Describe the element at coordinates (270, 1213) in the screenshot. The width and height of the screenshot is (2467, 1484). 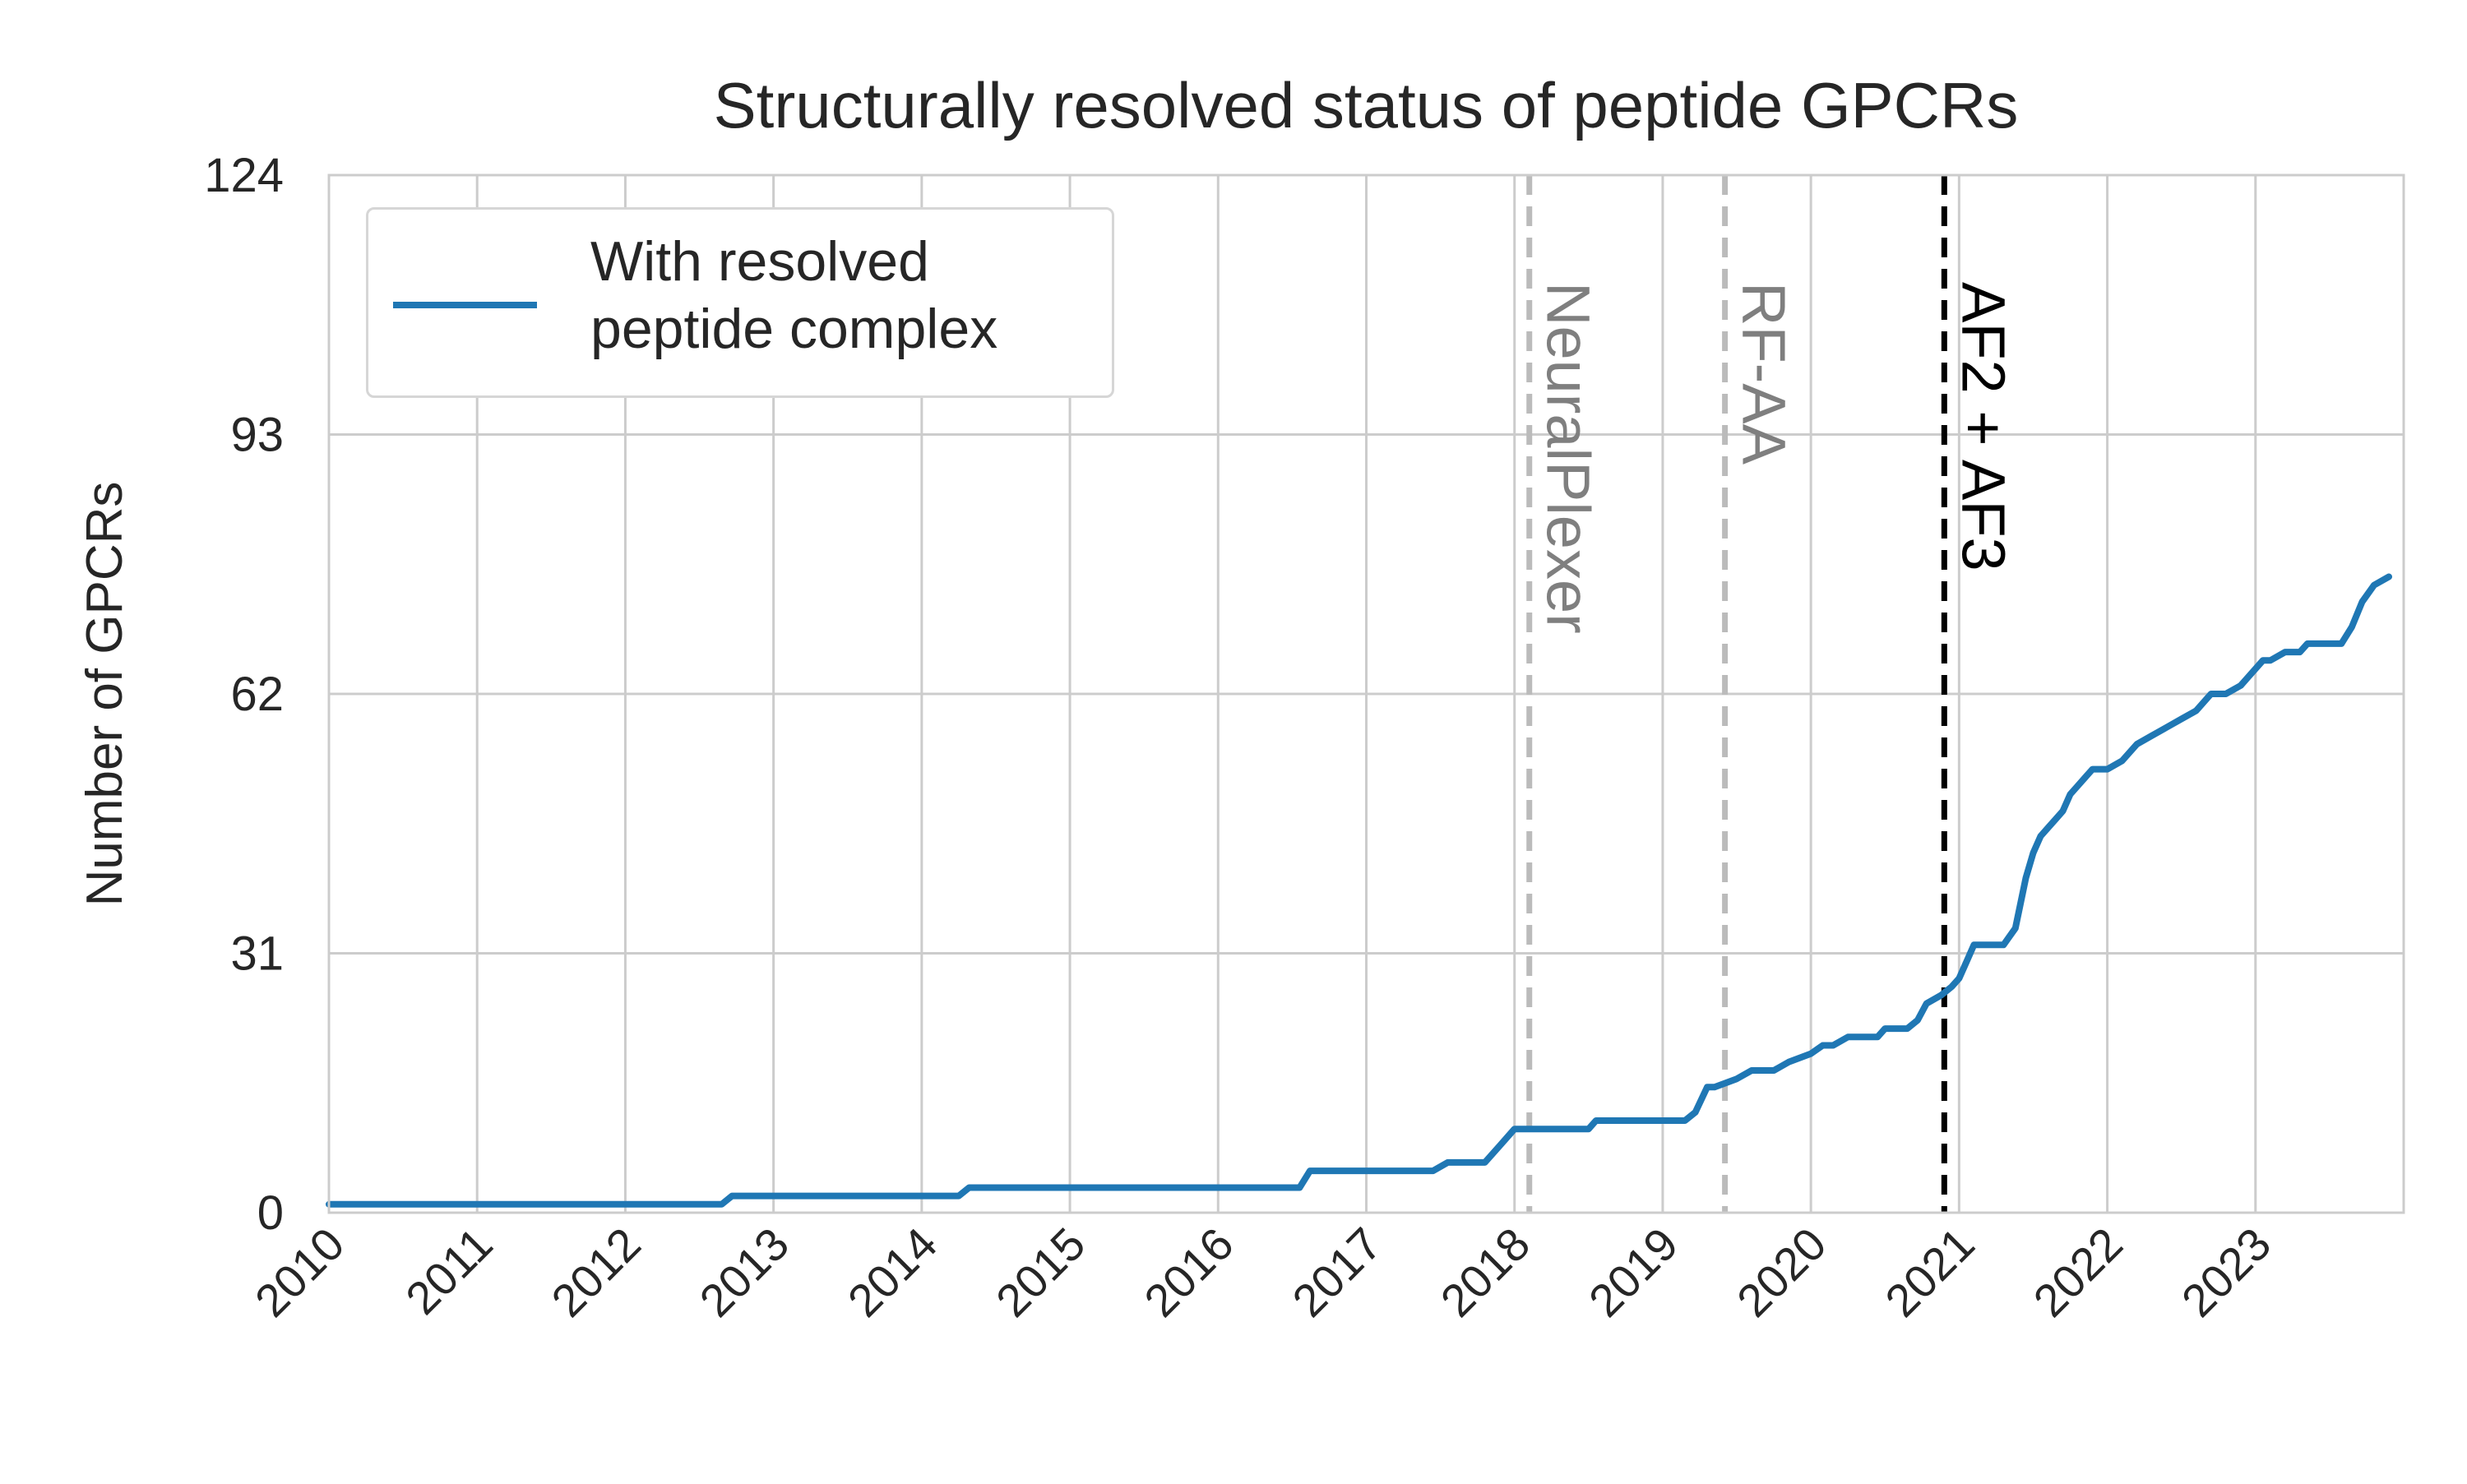
I see `y-tick-label: 0` at that location.